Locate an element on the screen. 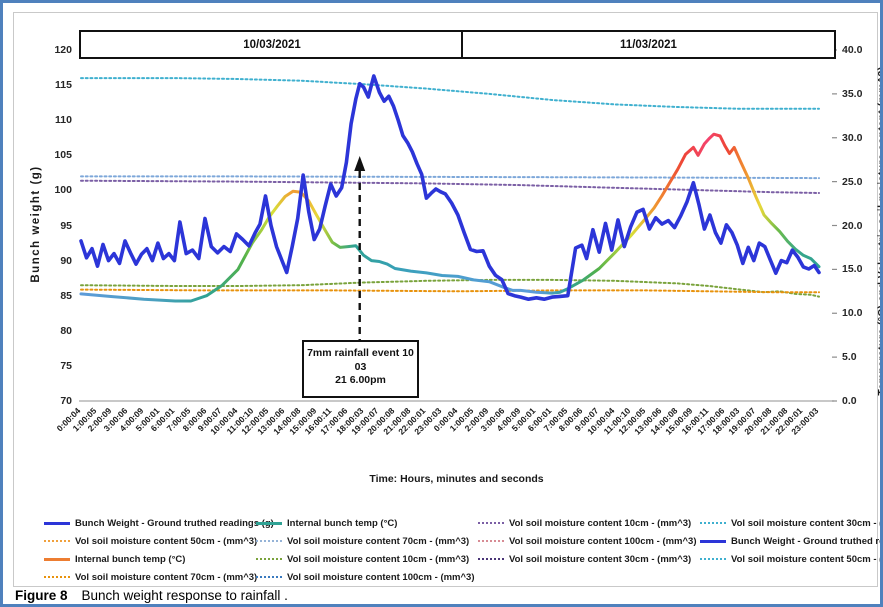 This screenshot has width=883, height=607. y-right-tick-label: 10.0 is located at coordinates (852, 313).